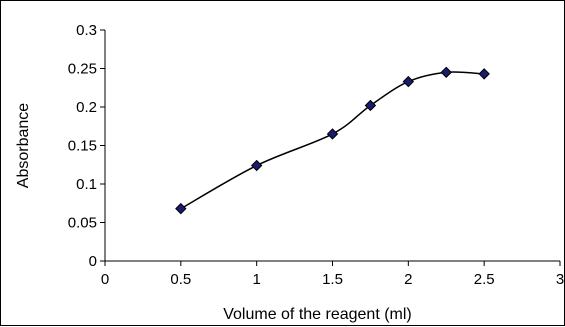  Describe the element at coordinates (105, 279) in the screenshot. I see `x-tick-label: 0` at that location.